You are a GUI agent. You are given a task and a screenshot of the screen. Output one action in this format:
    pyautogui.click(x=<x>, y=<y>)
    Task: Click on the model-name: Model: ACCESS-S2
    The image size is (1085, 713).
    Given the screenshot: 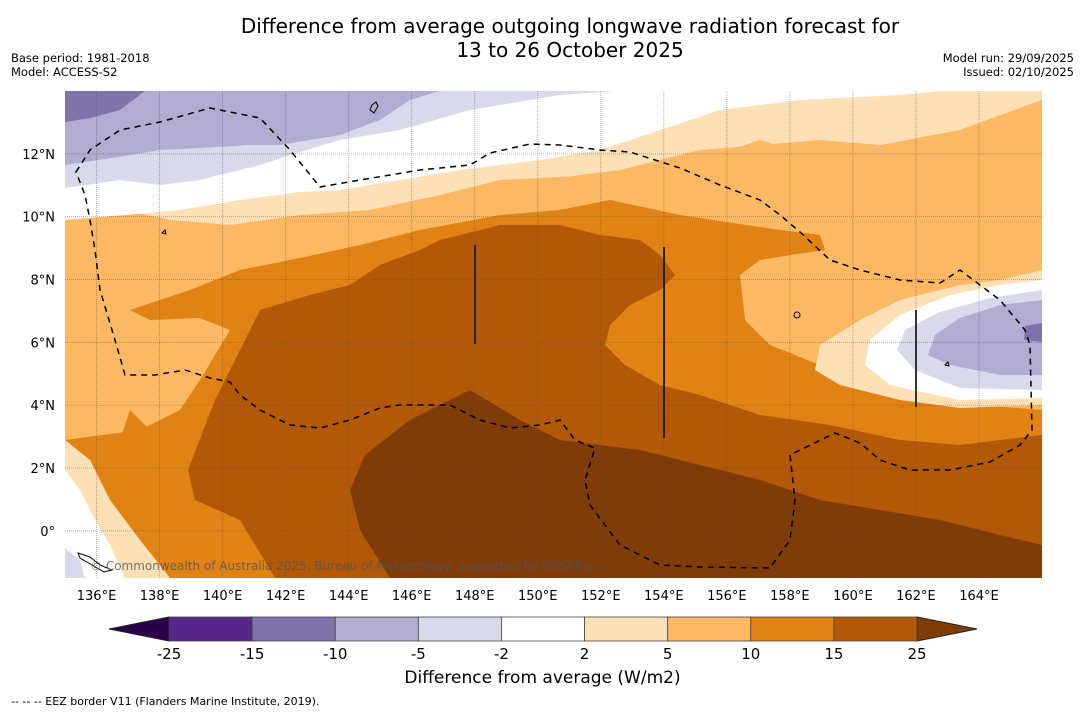 What is the action you would take?
    pyautogui.click(x=64, y=72)
    